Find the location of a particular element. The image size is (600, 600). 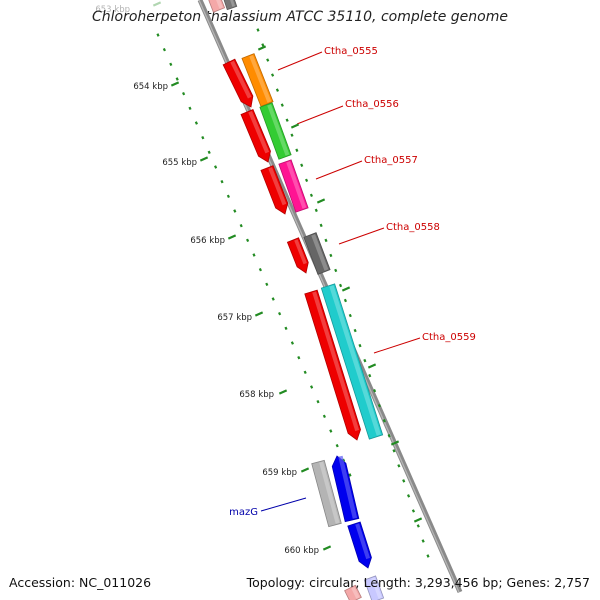

tick-label-3: 656 kbp is located at coordinates (207, 241).